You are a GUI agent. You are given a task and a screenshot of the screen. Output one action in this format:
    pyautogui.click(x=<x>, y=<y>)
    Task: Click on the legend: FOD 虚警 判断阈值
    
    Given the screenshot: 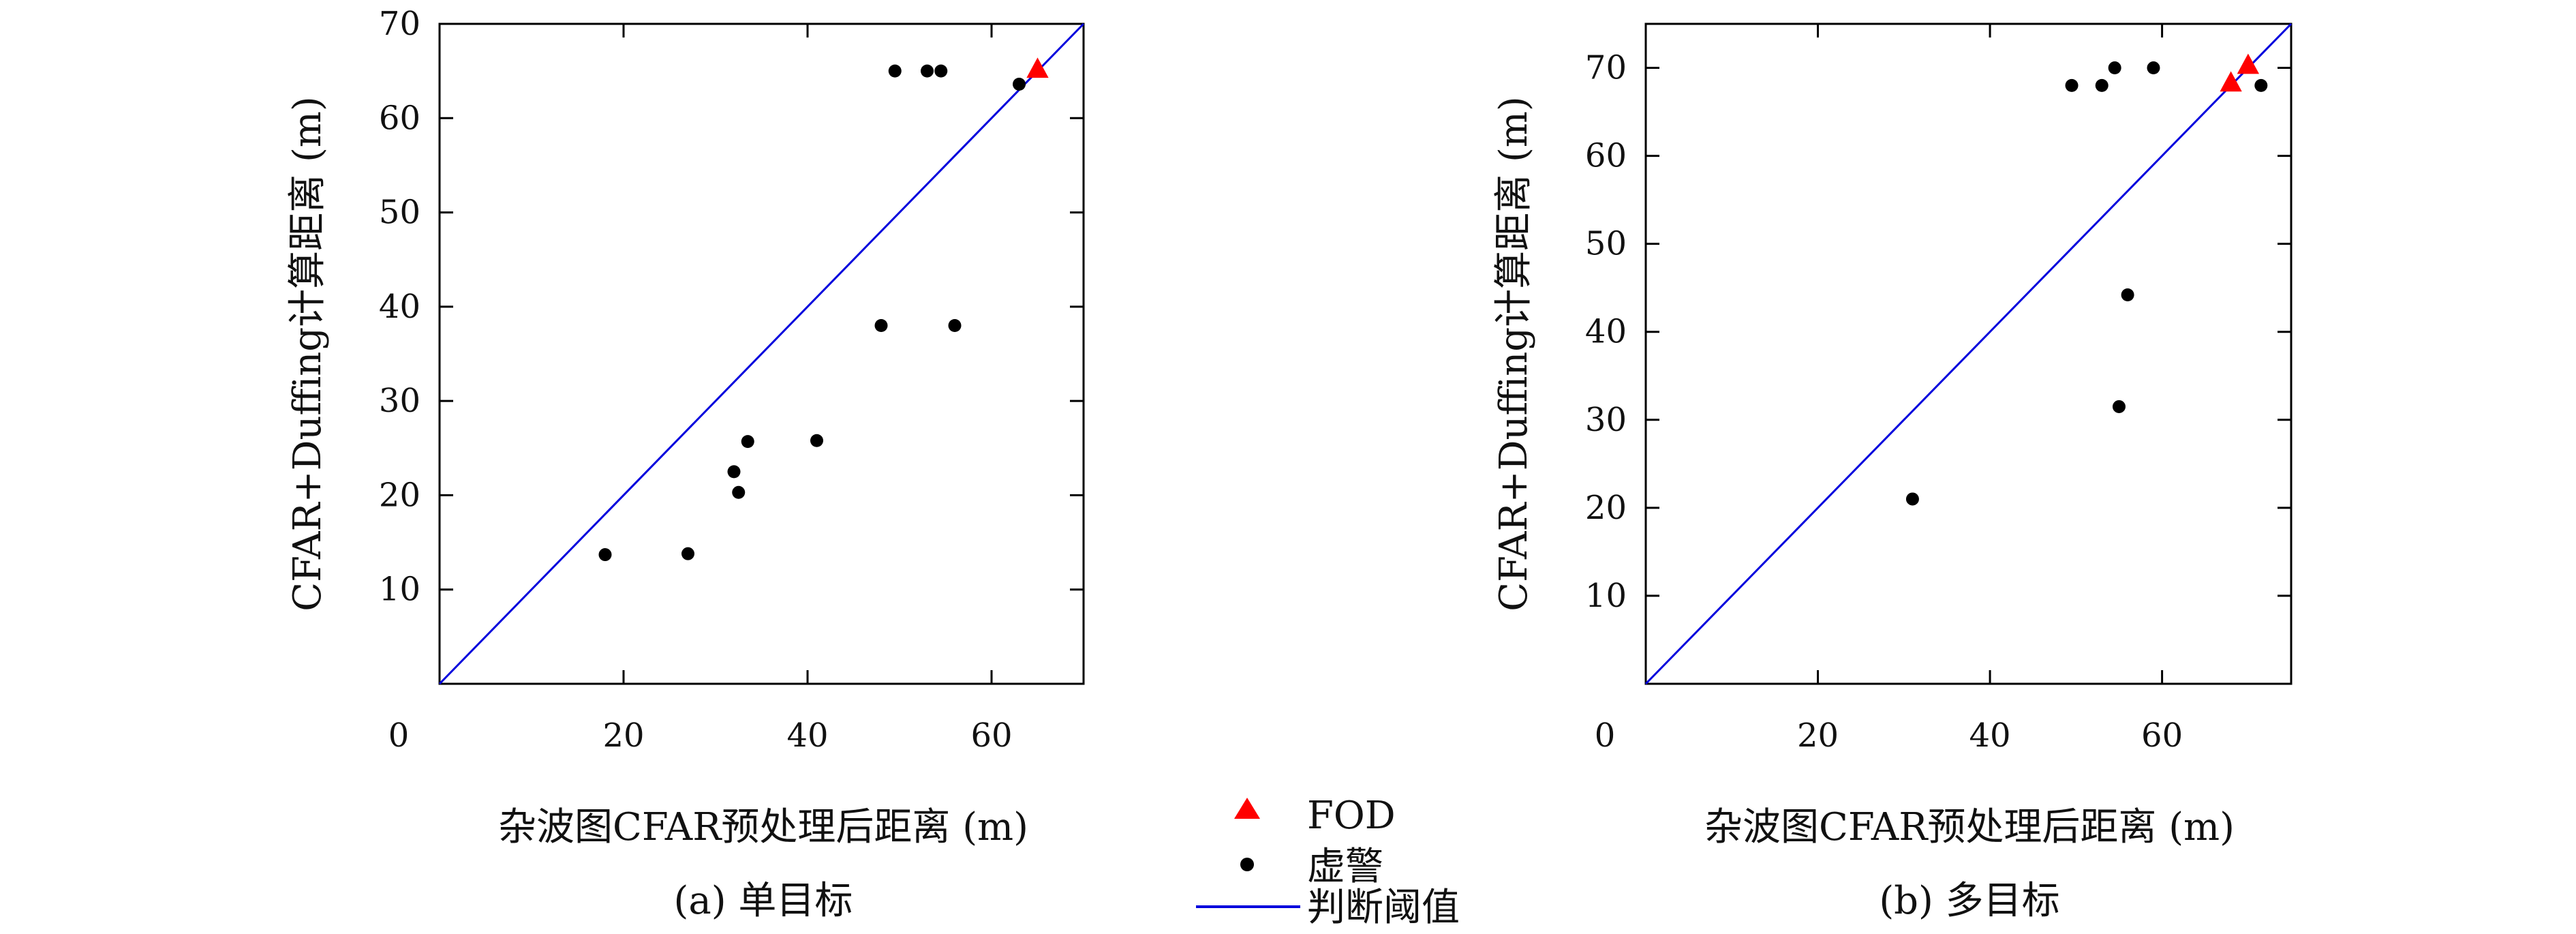 What is the action you would take?
    pyautogui.click(x=1328, y=862)
    